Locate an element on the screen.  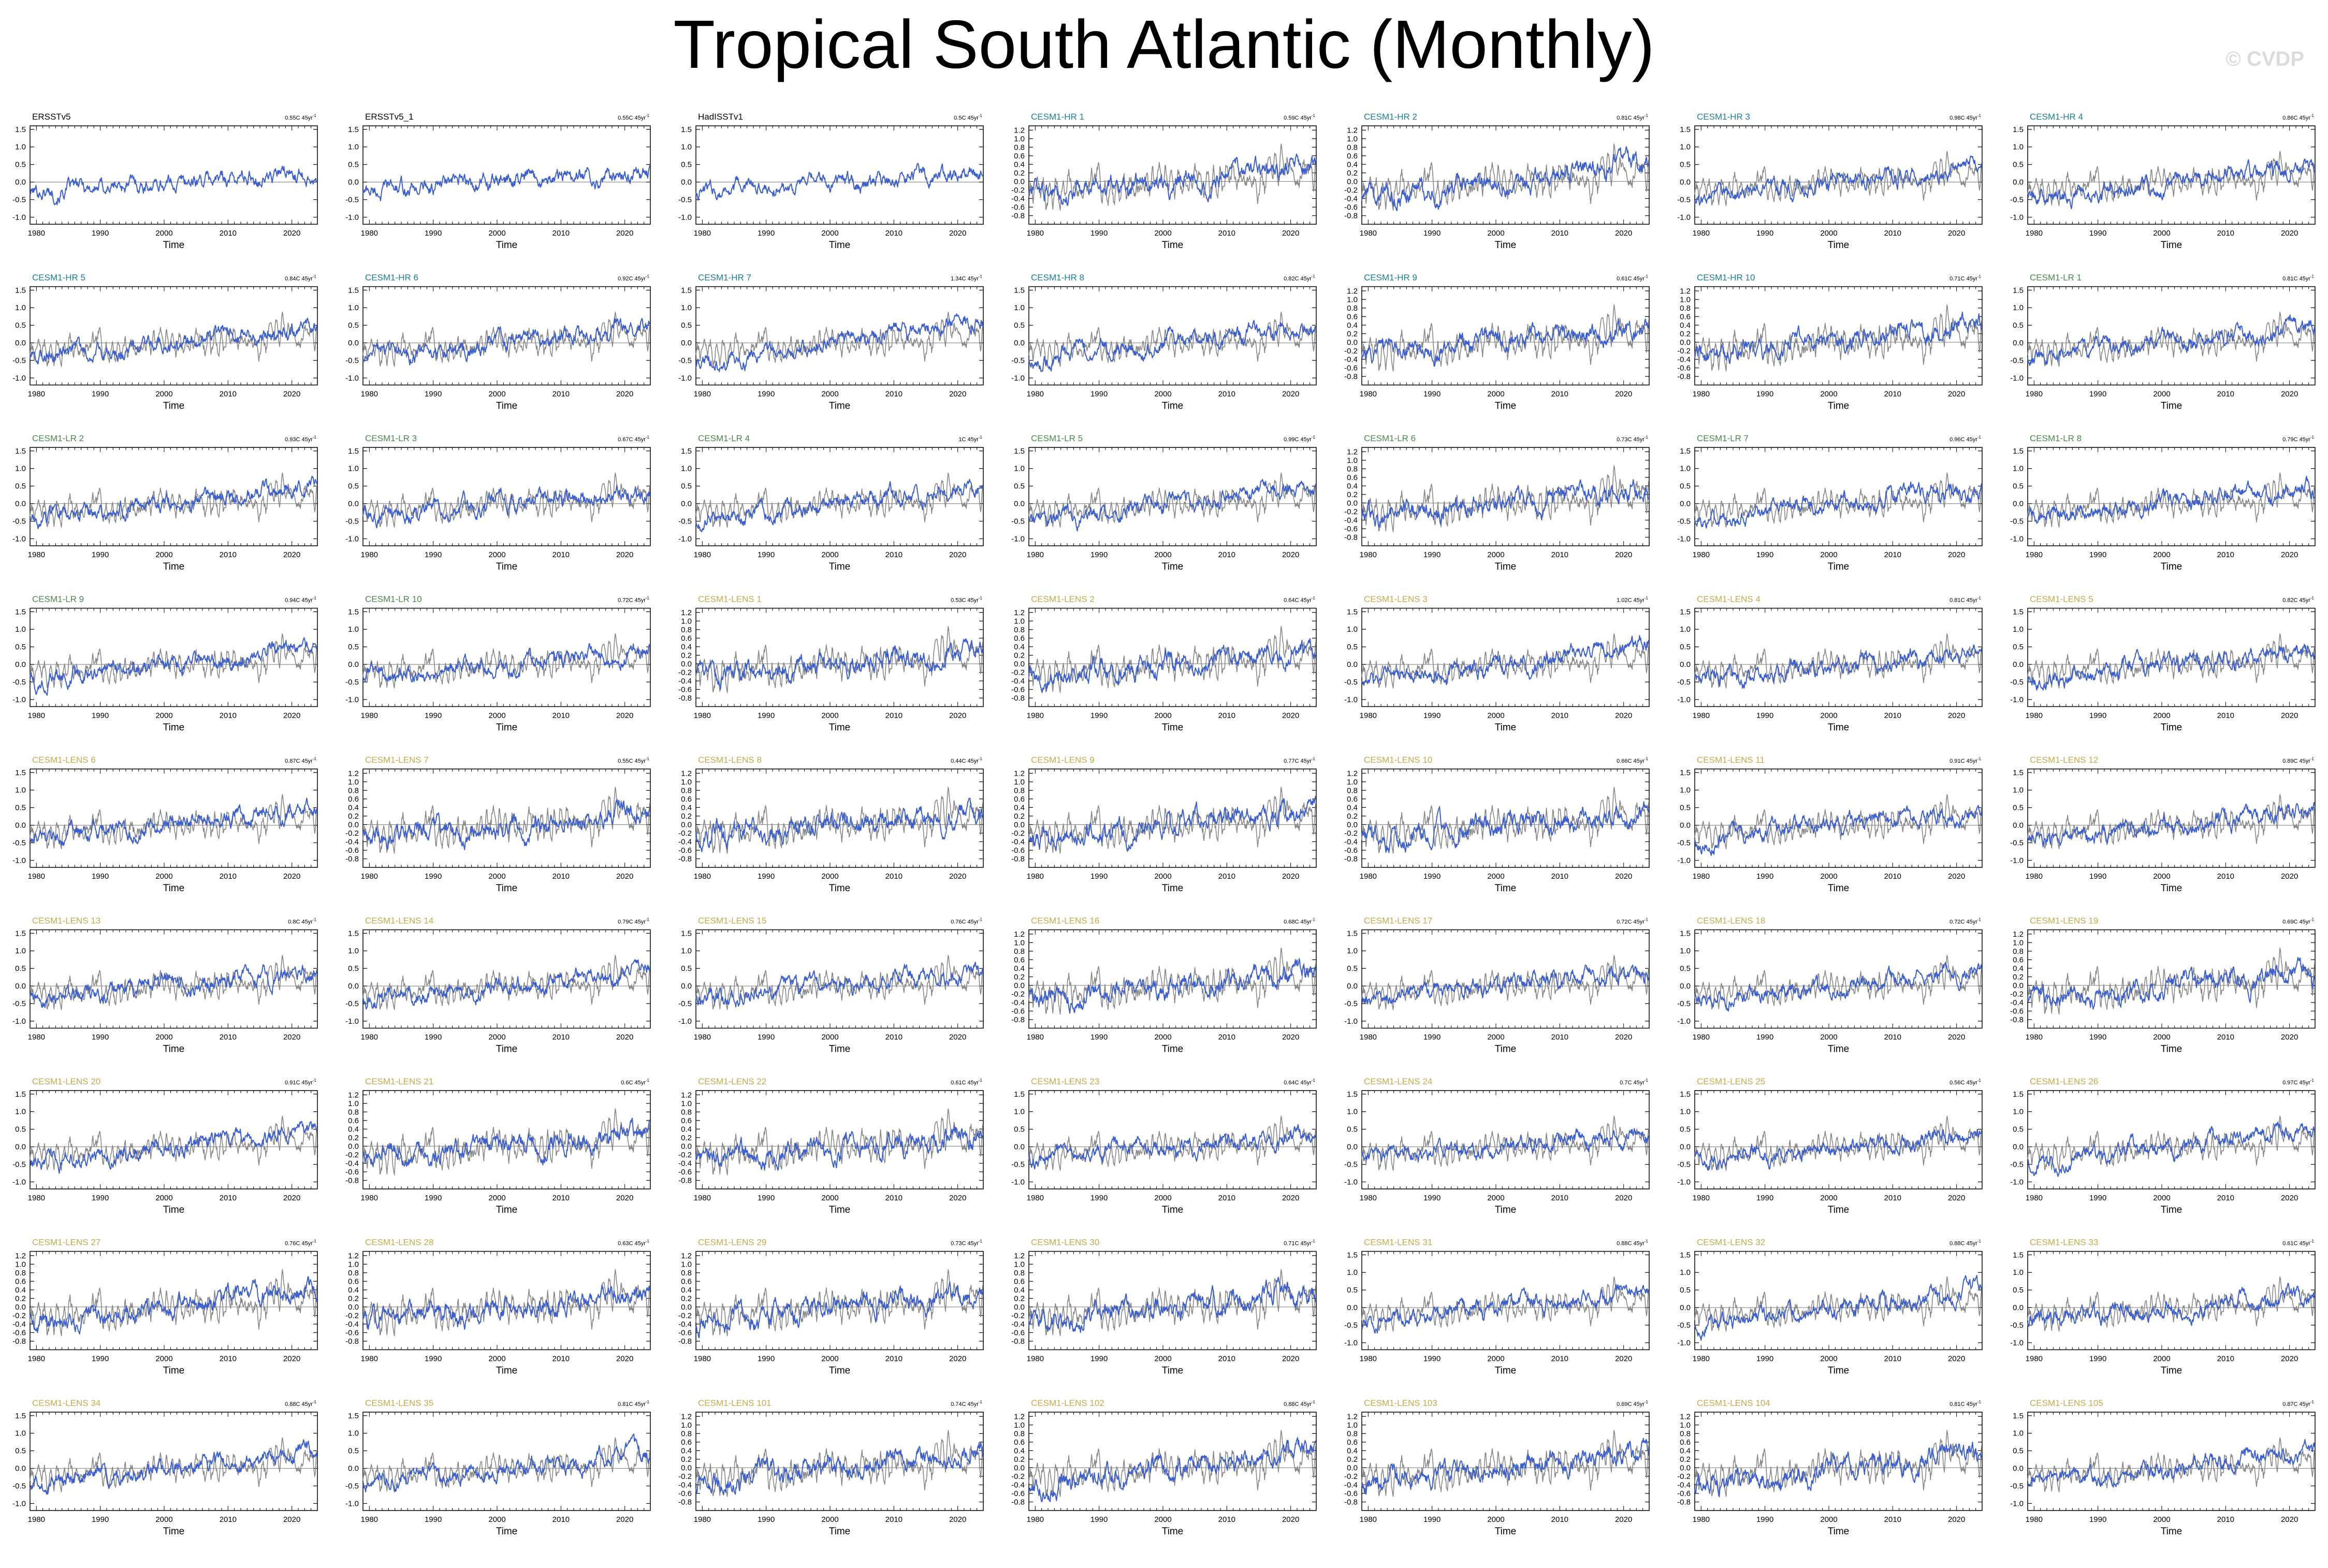
trend-label: 0.89C 45yr-1 is located at coordinates (2298, 760).